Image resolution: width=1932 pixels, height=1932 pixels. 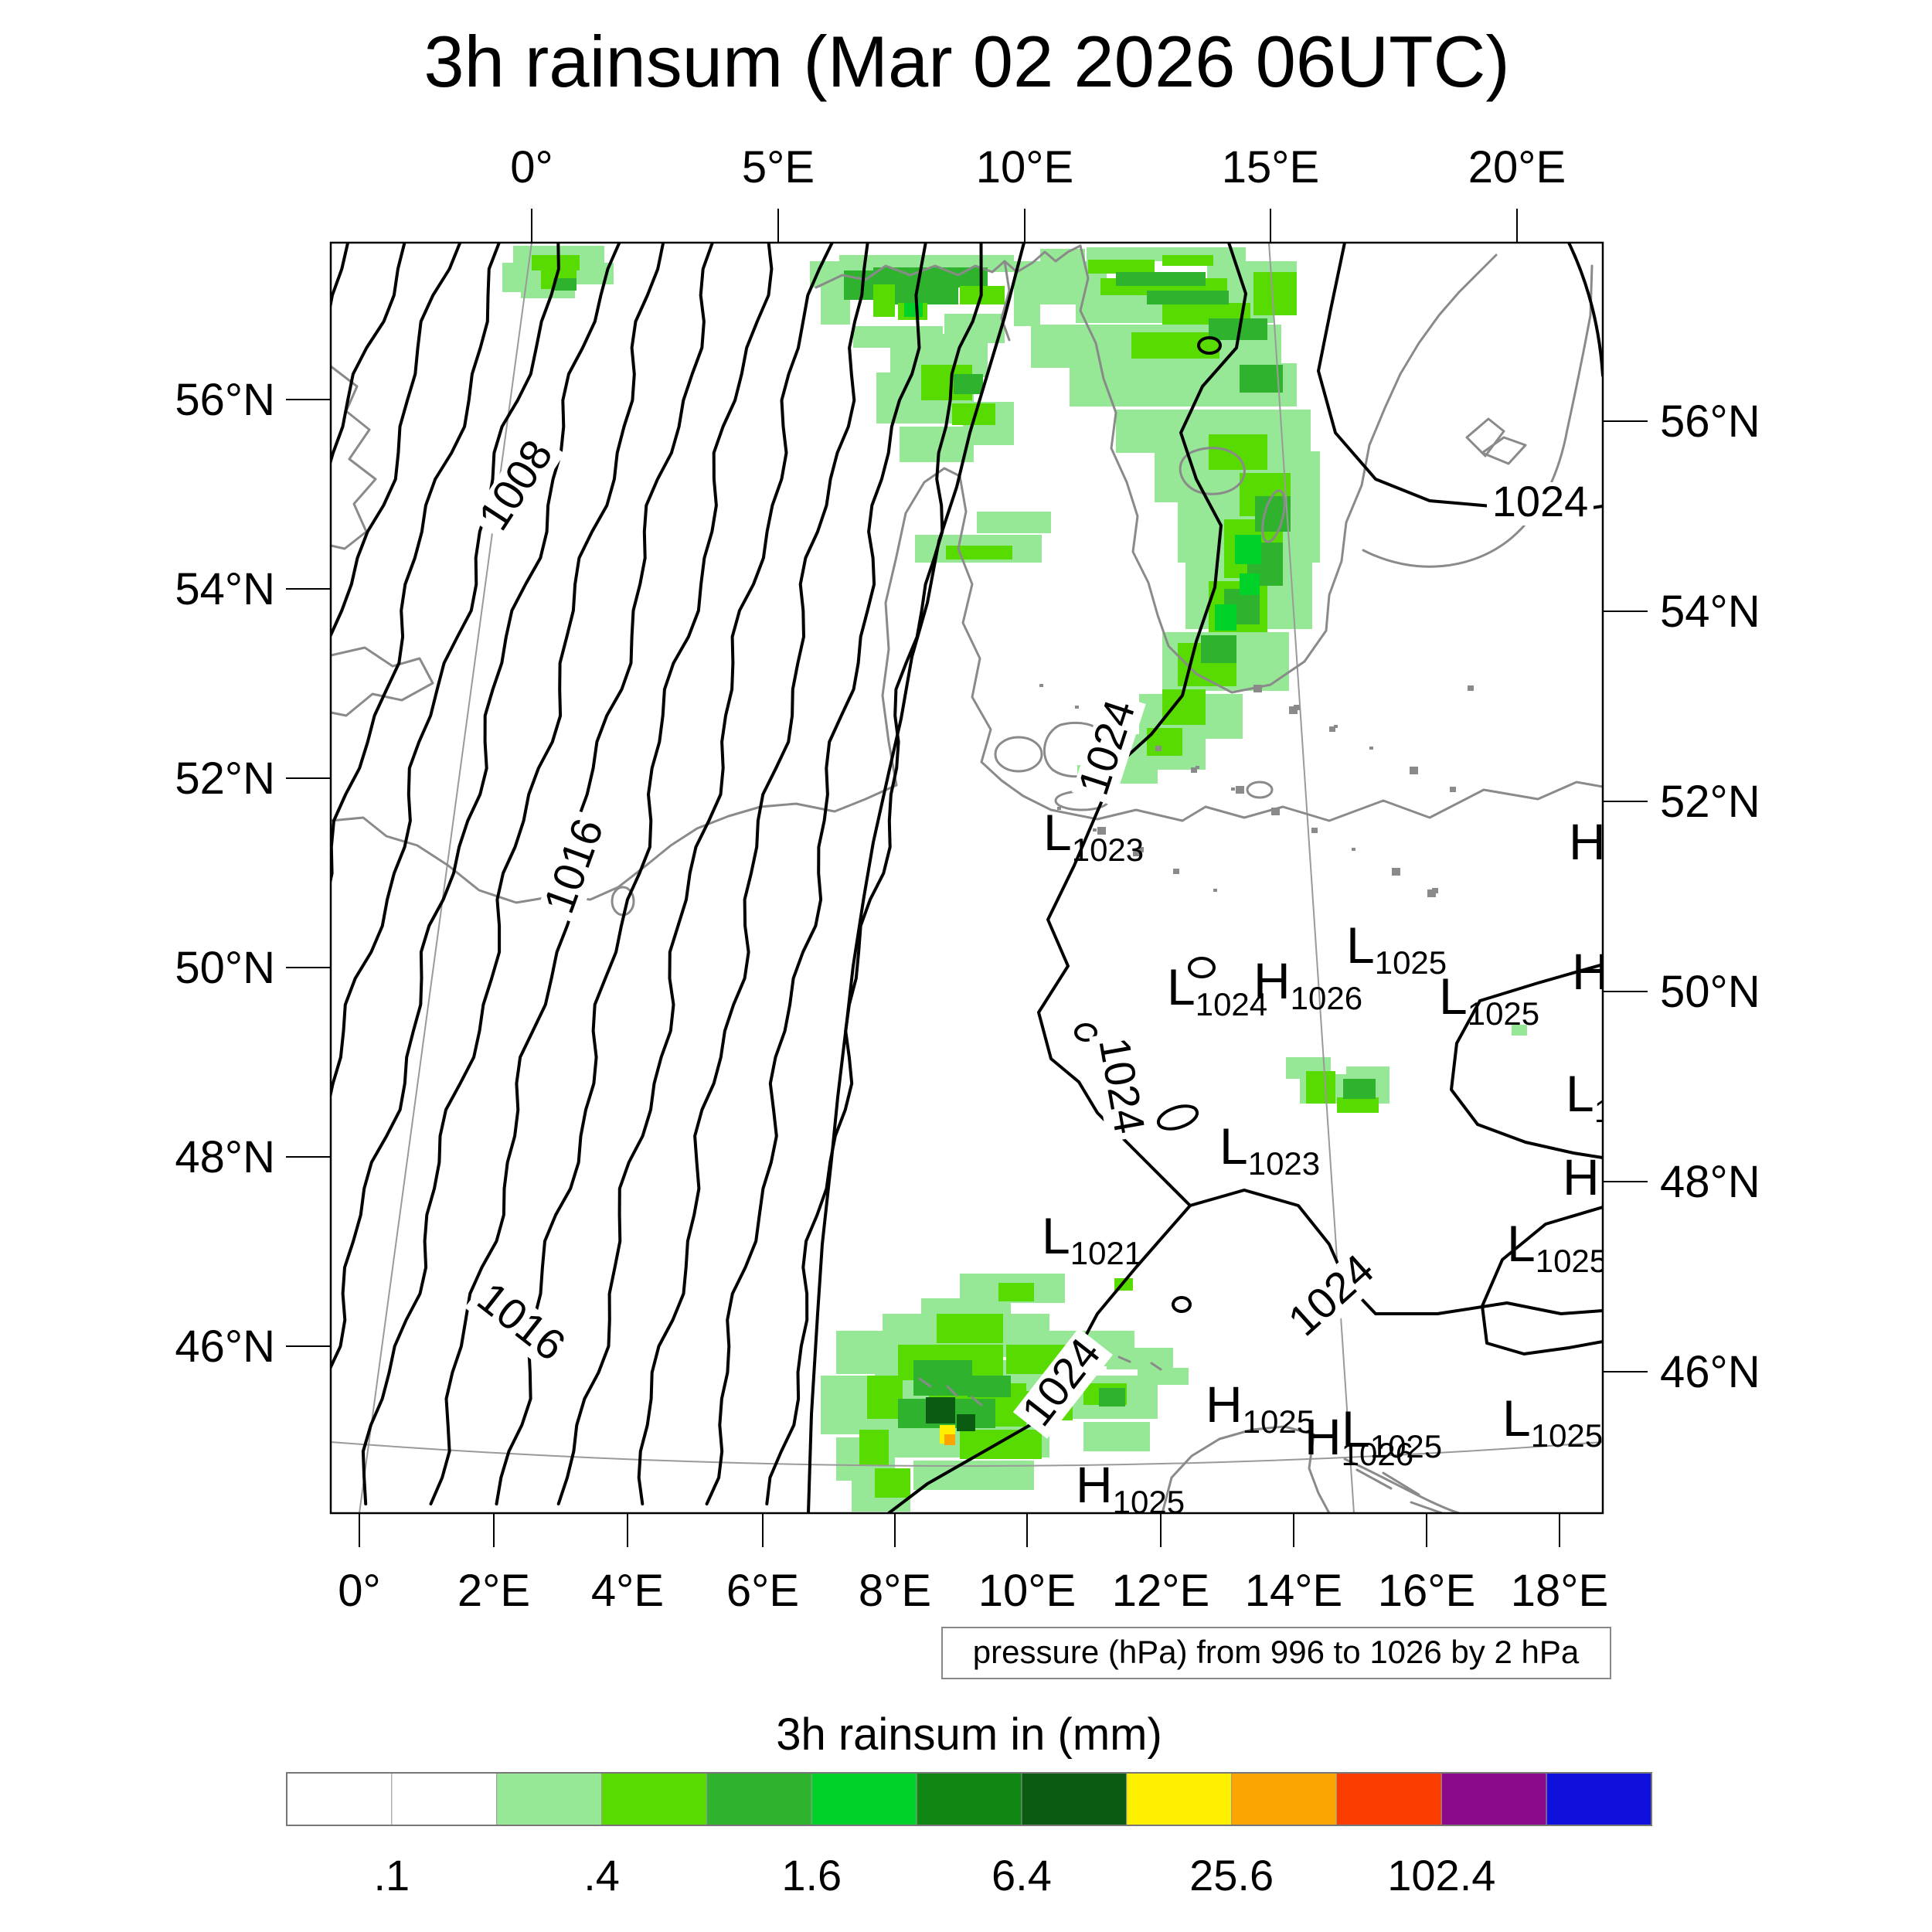 I want to click on coast-oslofjord, so click(x=1006, y=301).